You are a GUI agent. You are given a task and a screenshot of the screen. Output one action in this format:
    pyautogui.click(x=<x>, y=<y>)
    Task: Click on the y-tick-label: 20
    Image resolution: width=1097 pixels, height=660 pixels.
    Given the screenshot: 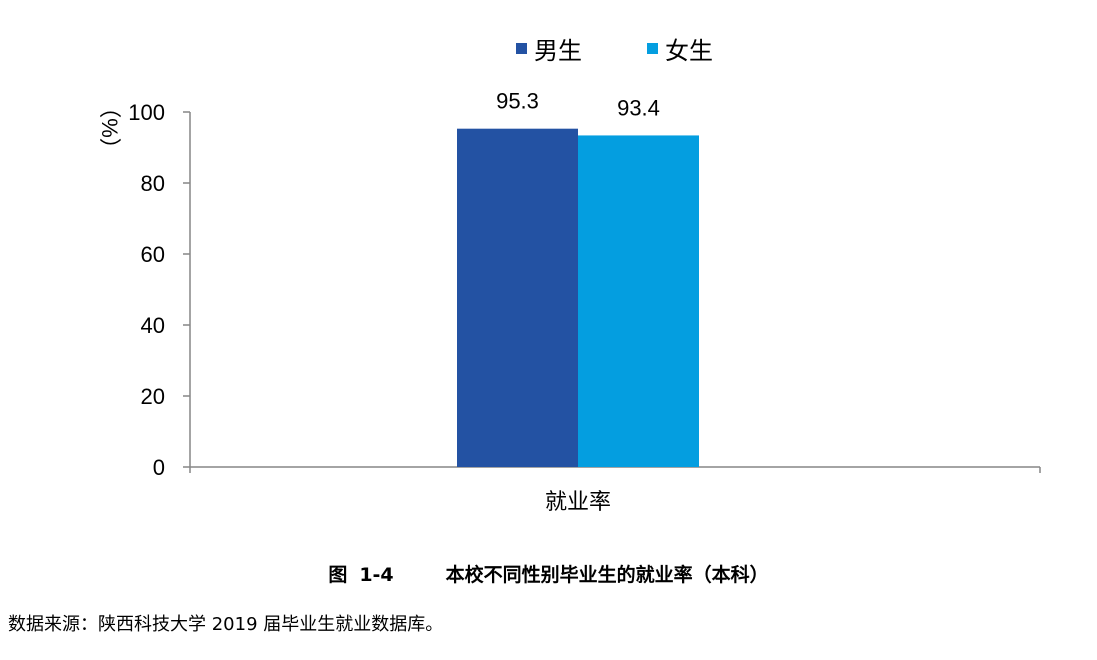 What is the action you would take?
    pyautogui.click(x=153, y=396)
    